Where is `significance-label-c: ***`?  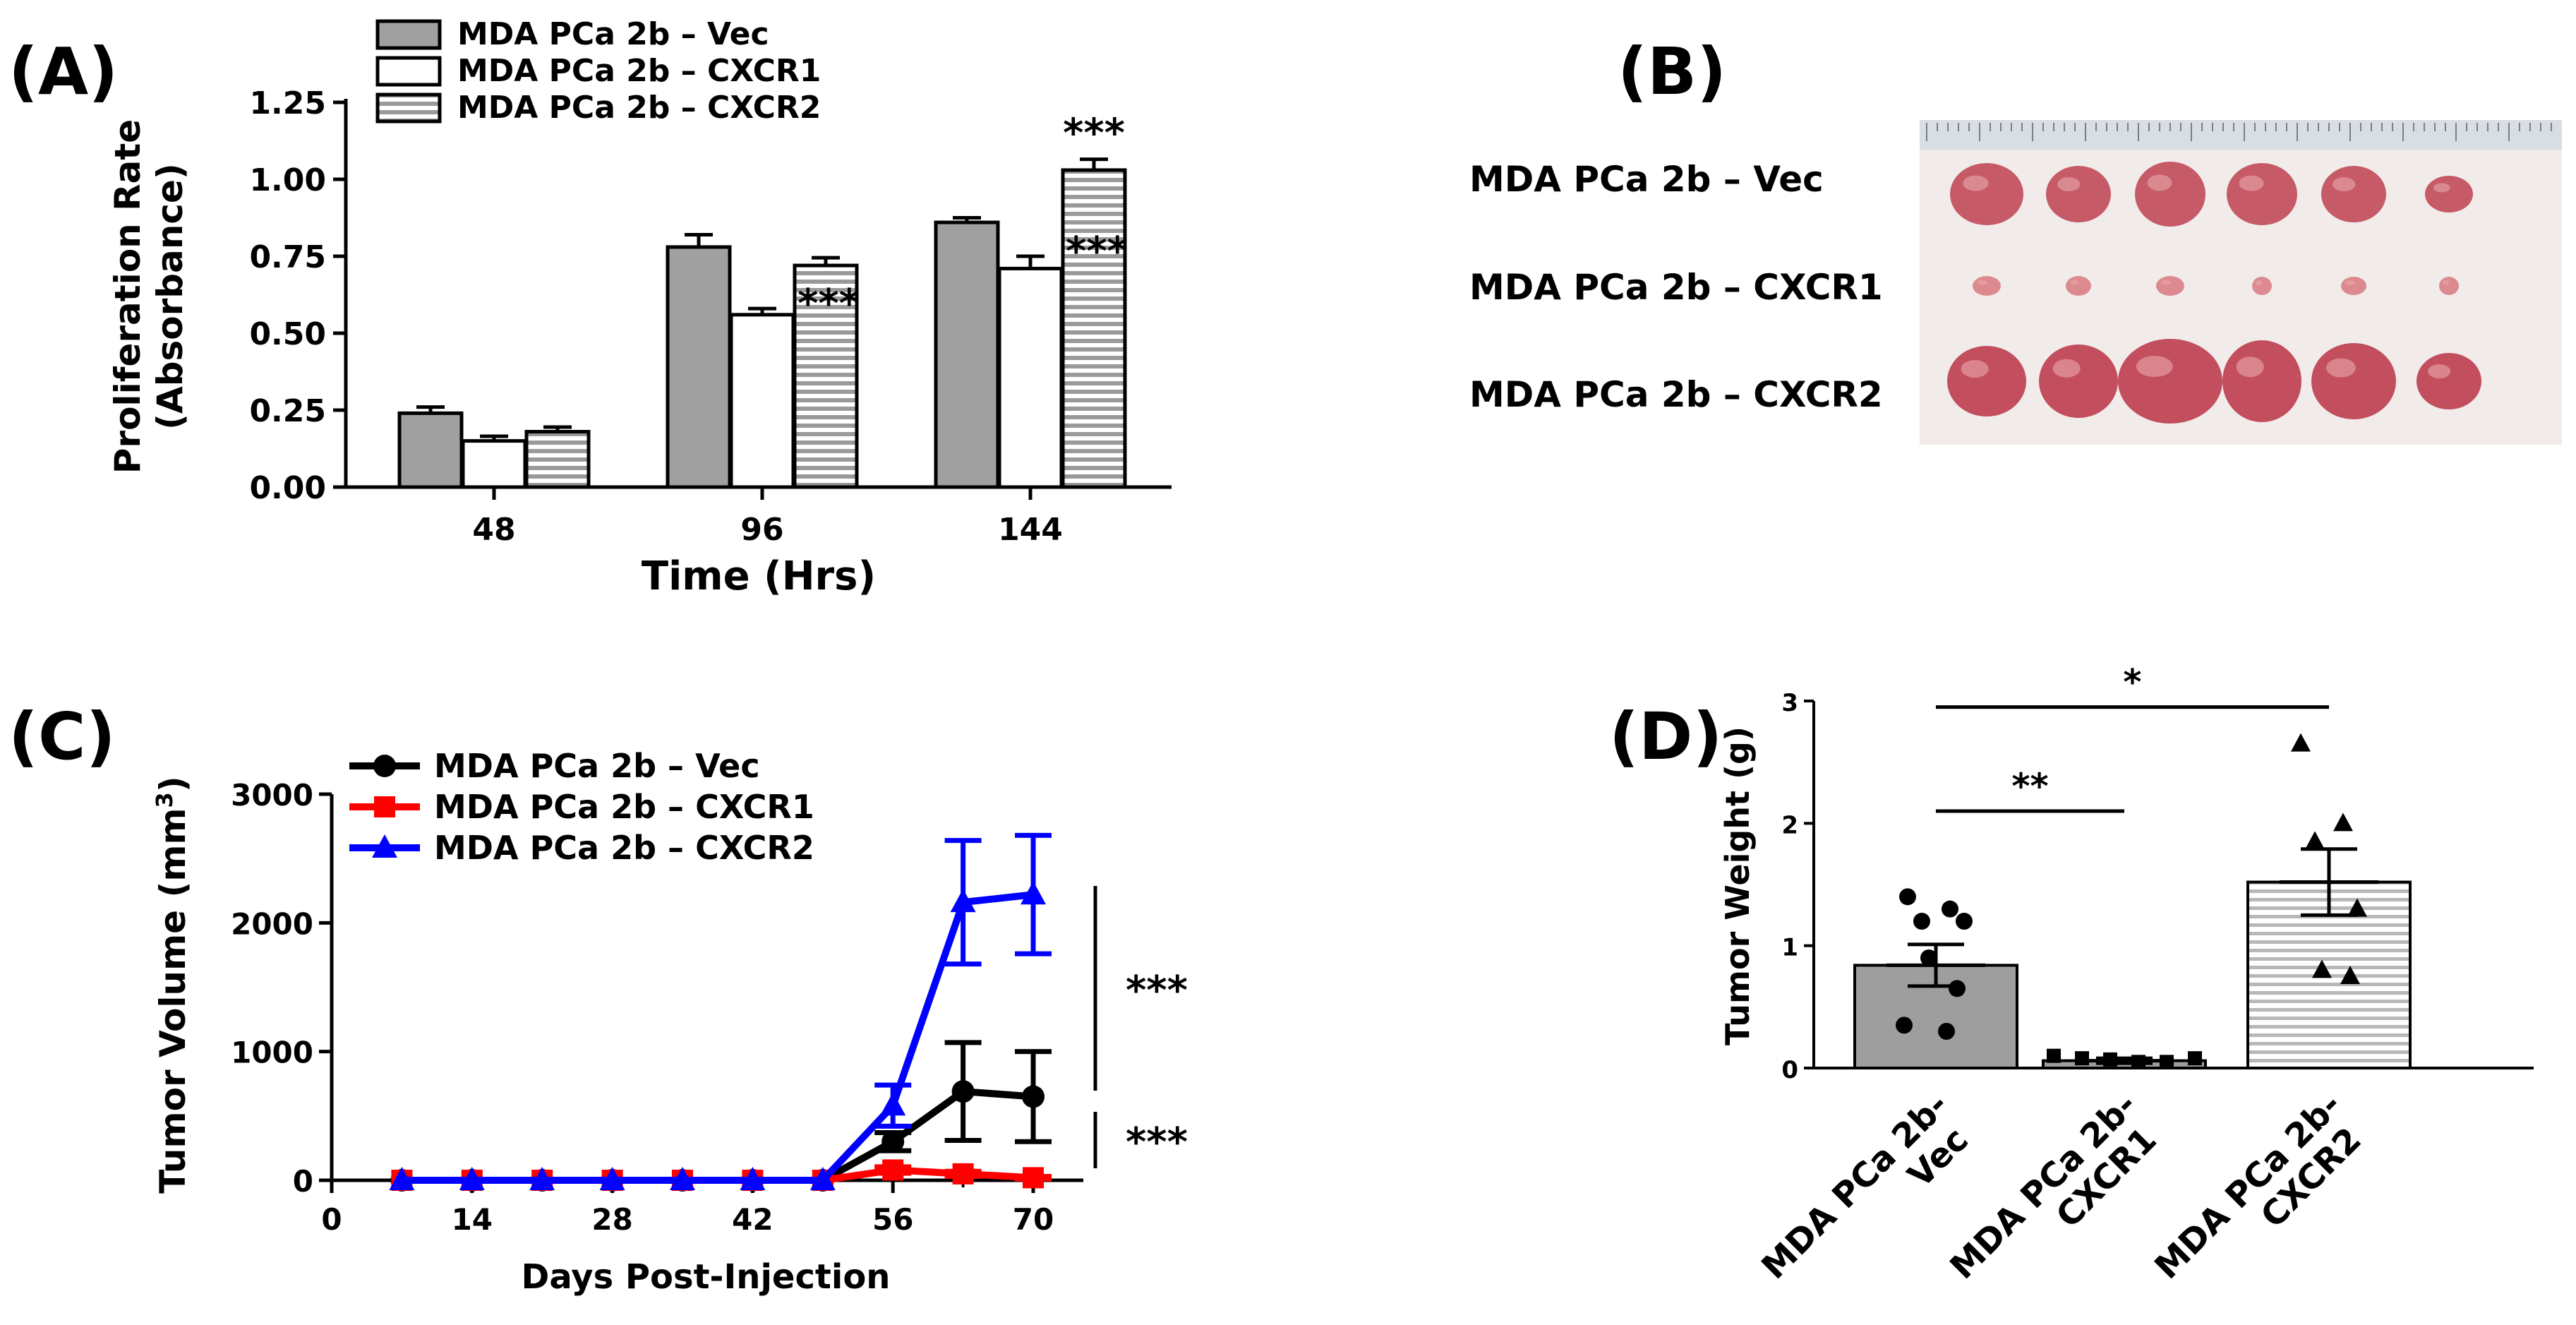
significance-label-c: *** is located at coordinates (1157, 991).